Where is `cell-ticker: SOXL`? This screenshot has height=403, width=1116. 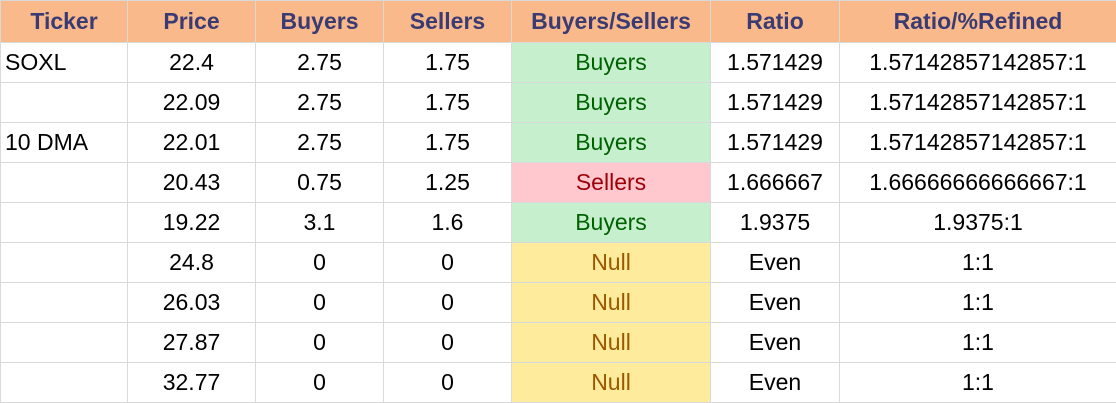
cell-ticker: SOXL is located at coordinates (64, 63).